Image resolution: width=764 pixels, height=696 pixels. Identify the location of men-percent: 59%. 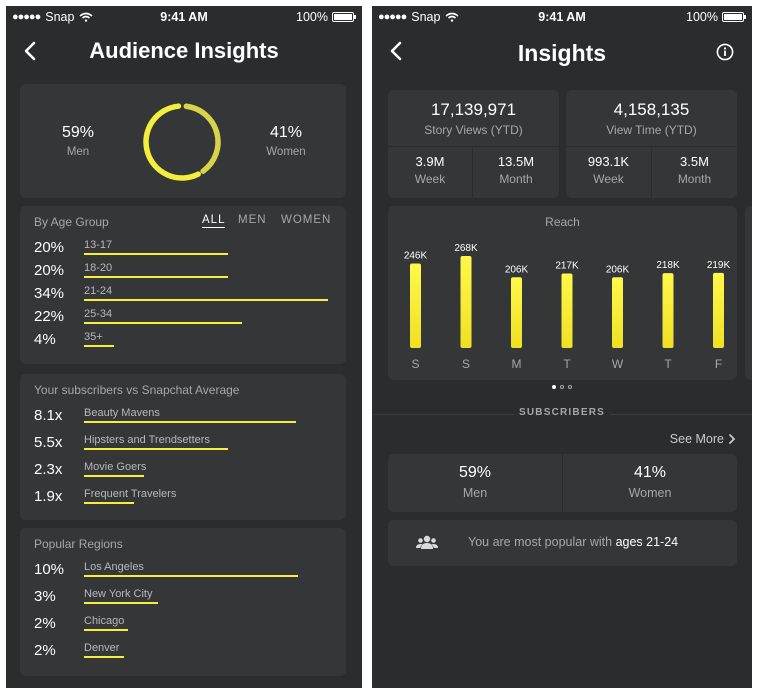
(78, 132).